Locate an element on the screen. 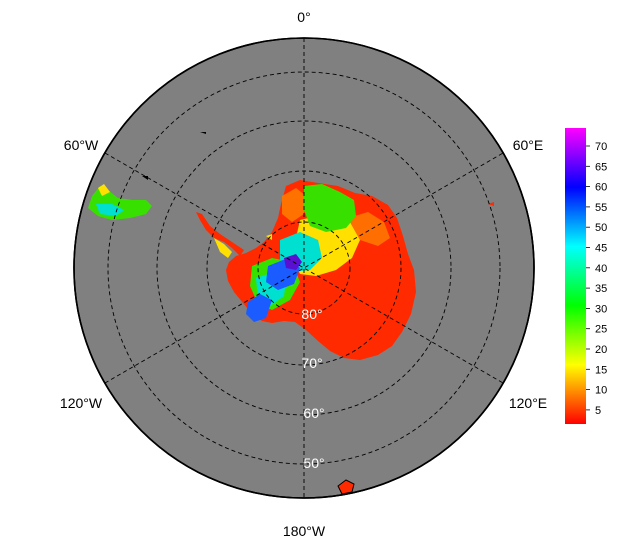 The image size is (625, 552). colorbar-tick-label: 40 is located at coordinates (601, 269).